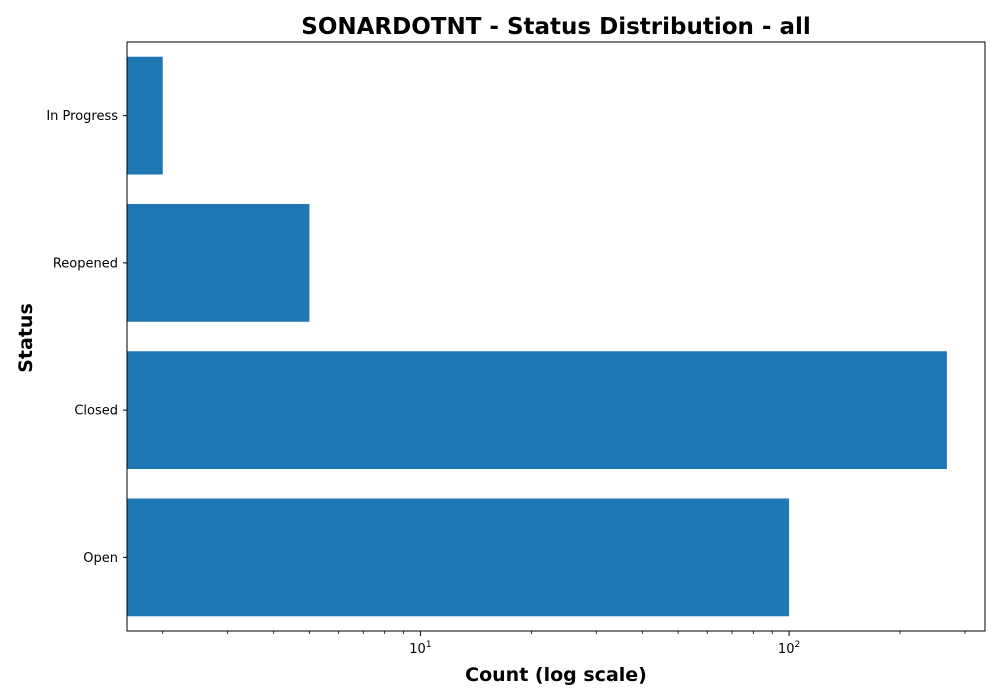 The image size is (1000, 700). Describe the element at coordinates (85, 263) in the screenshot. I see `y-tick-label: Reopened` at that location.